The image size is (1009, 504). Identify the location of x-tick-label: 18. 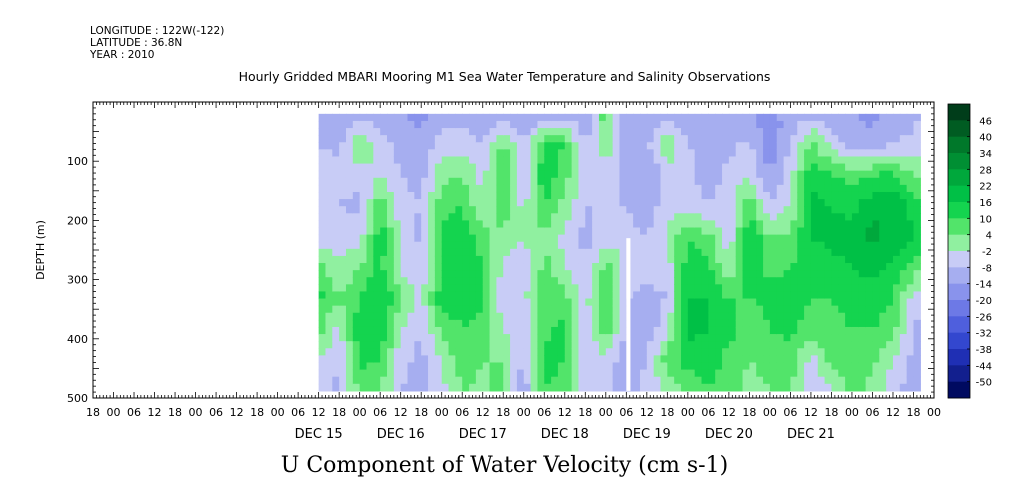
(585, 412).